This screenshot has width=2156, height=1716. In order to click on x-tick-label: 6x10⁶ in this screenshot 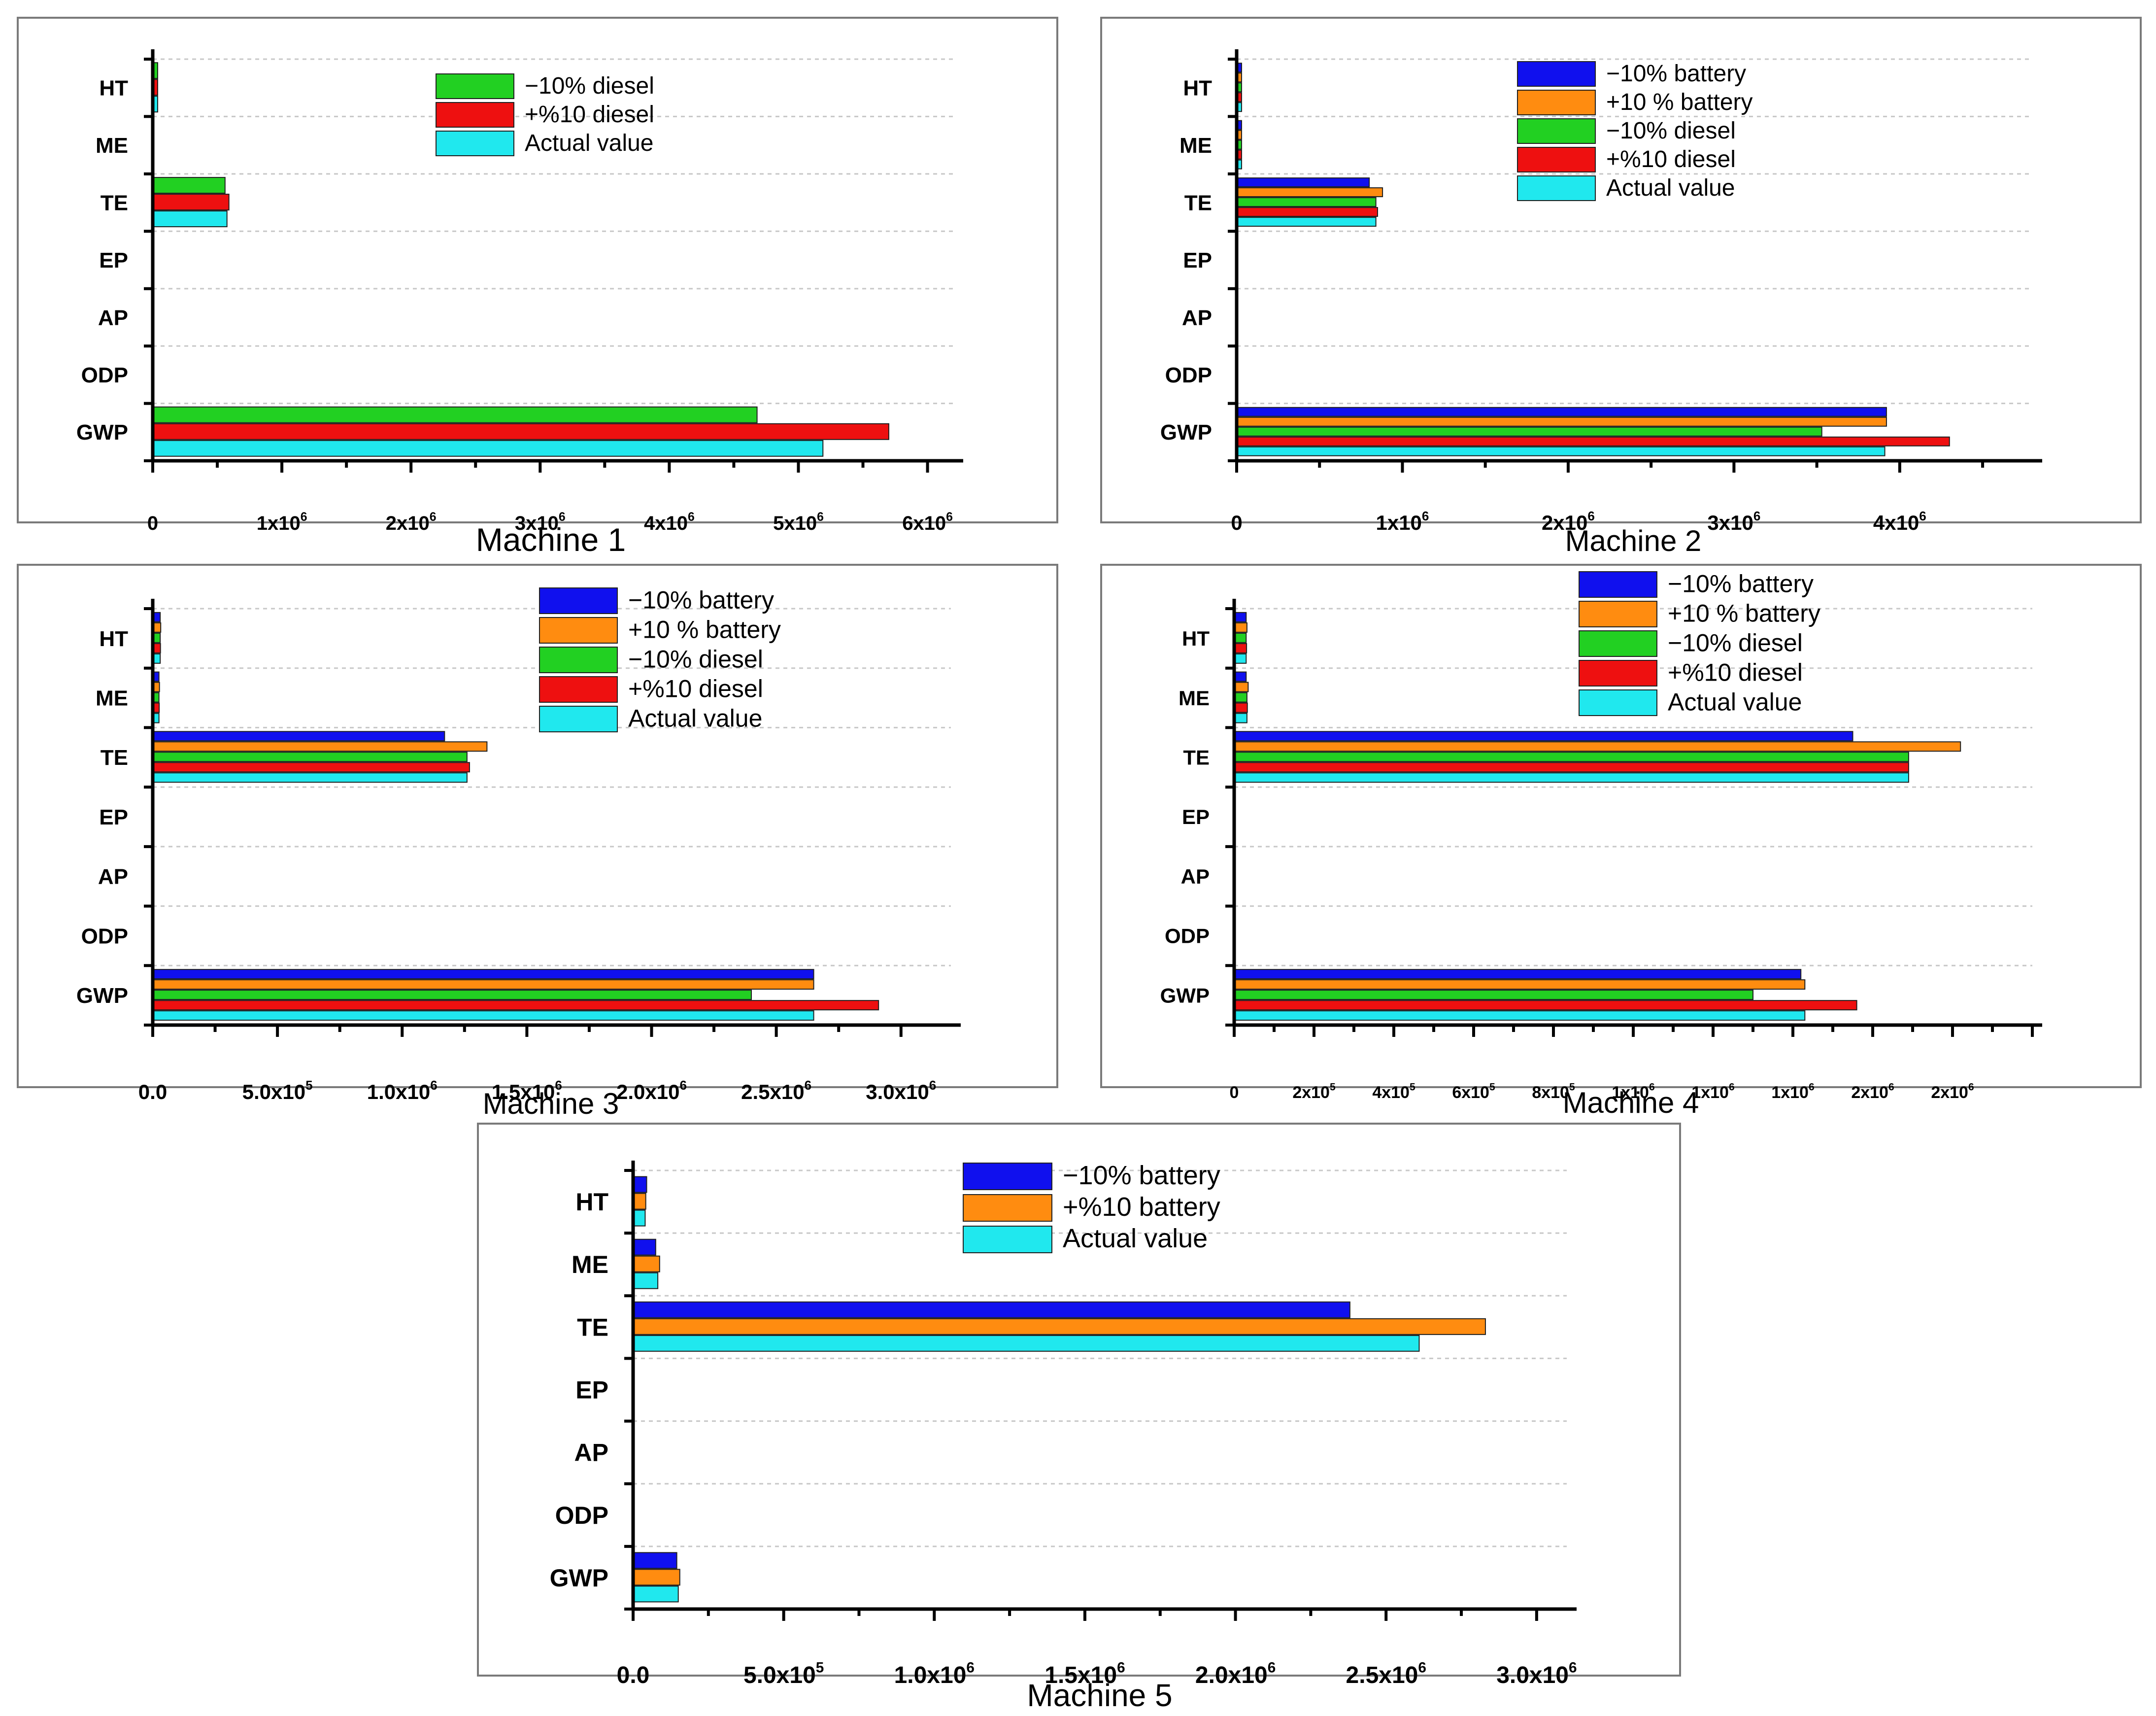, I will do `click(927, 522)`.